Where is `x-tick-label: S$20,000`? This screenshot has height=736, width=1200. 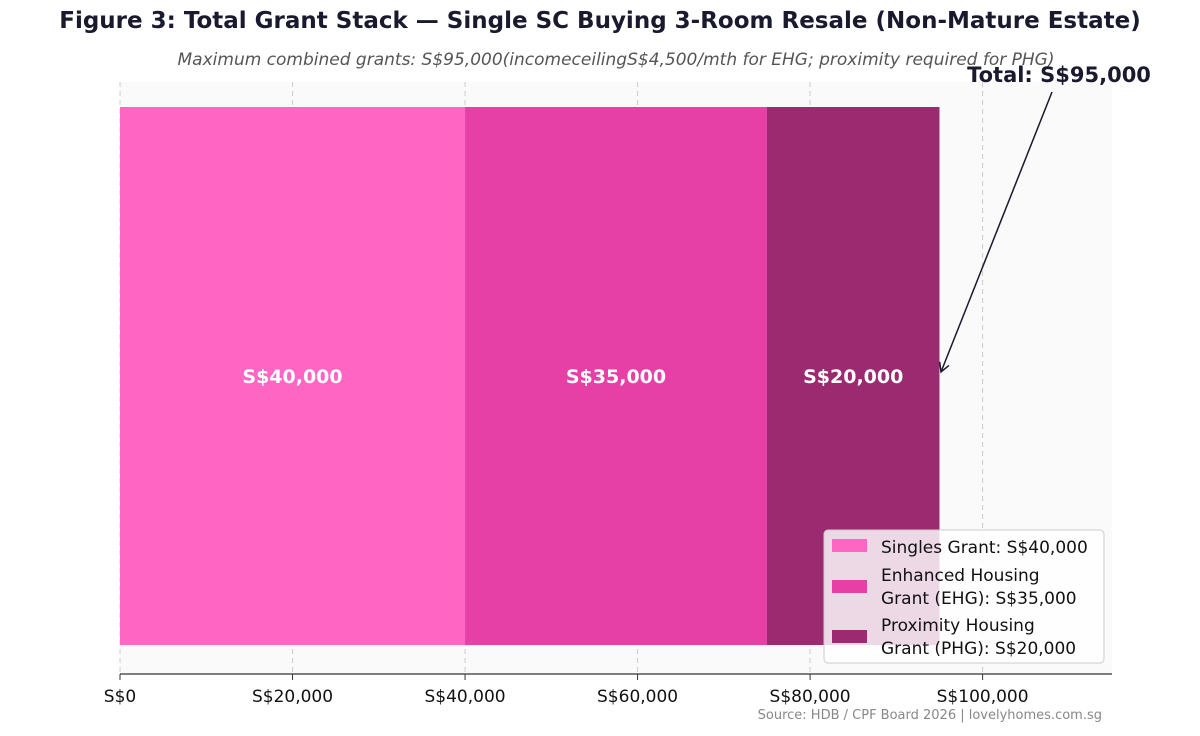 x-tick-label: S$20,000 is located at coordinates (292, 697).